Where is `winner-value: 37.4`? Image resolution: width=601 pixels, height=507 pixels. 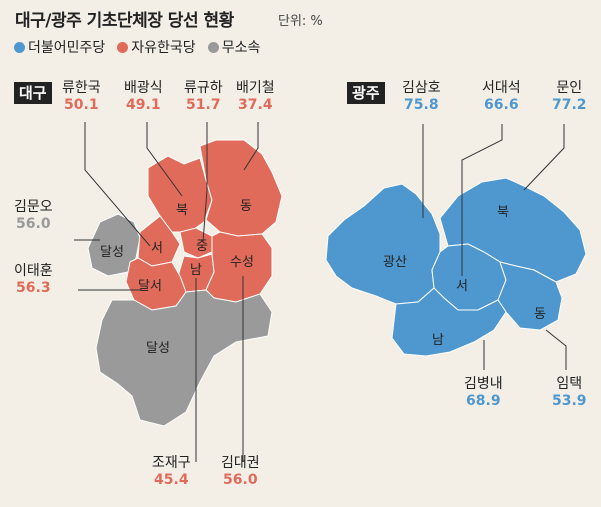
winner-value: 37.4 is located at coordinates (255, 105).